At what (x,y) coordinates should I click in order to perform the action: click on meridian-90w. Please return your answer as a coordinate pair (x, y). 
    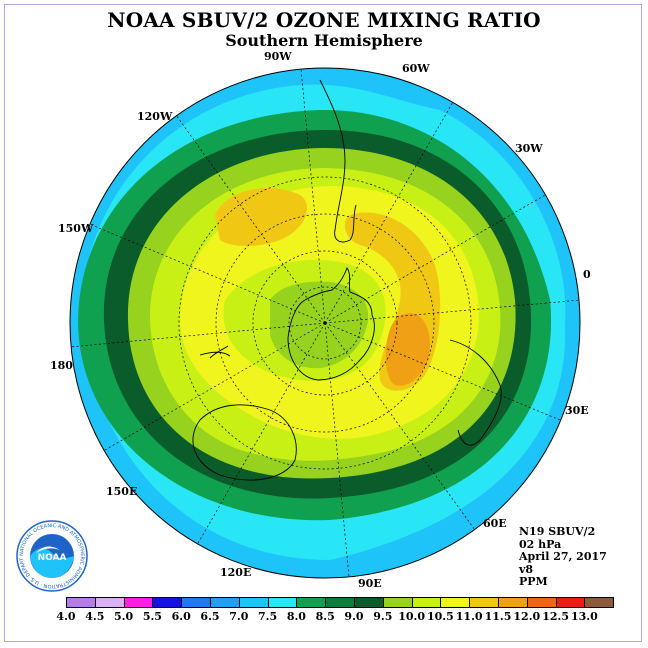
    Looking at the image, I should click on (313, 196).